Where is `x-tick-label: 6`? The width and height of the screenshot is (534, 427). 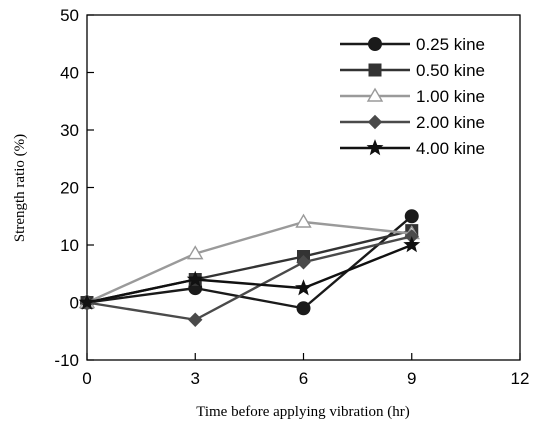 x-tick-label: 6 is located at coordinates (303, 378).